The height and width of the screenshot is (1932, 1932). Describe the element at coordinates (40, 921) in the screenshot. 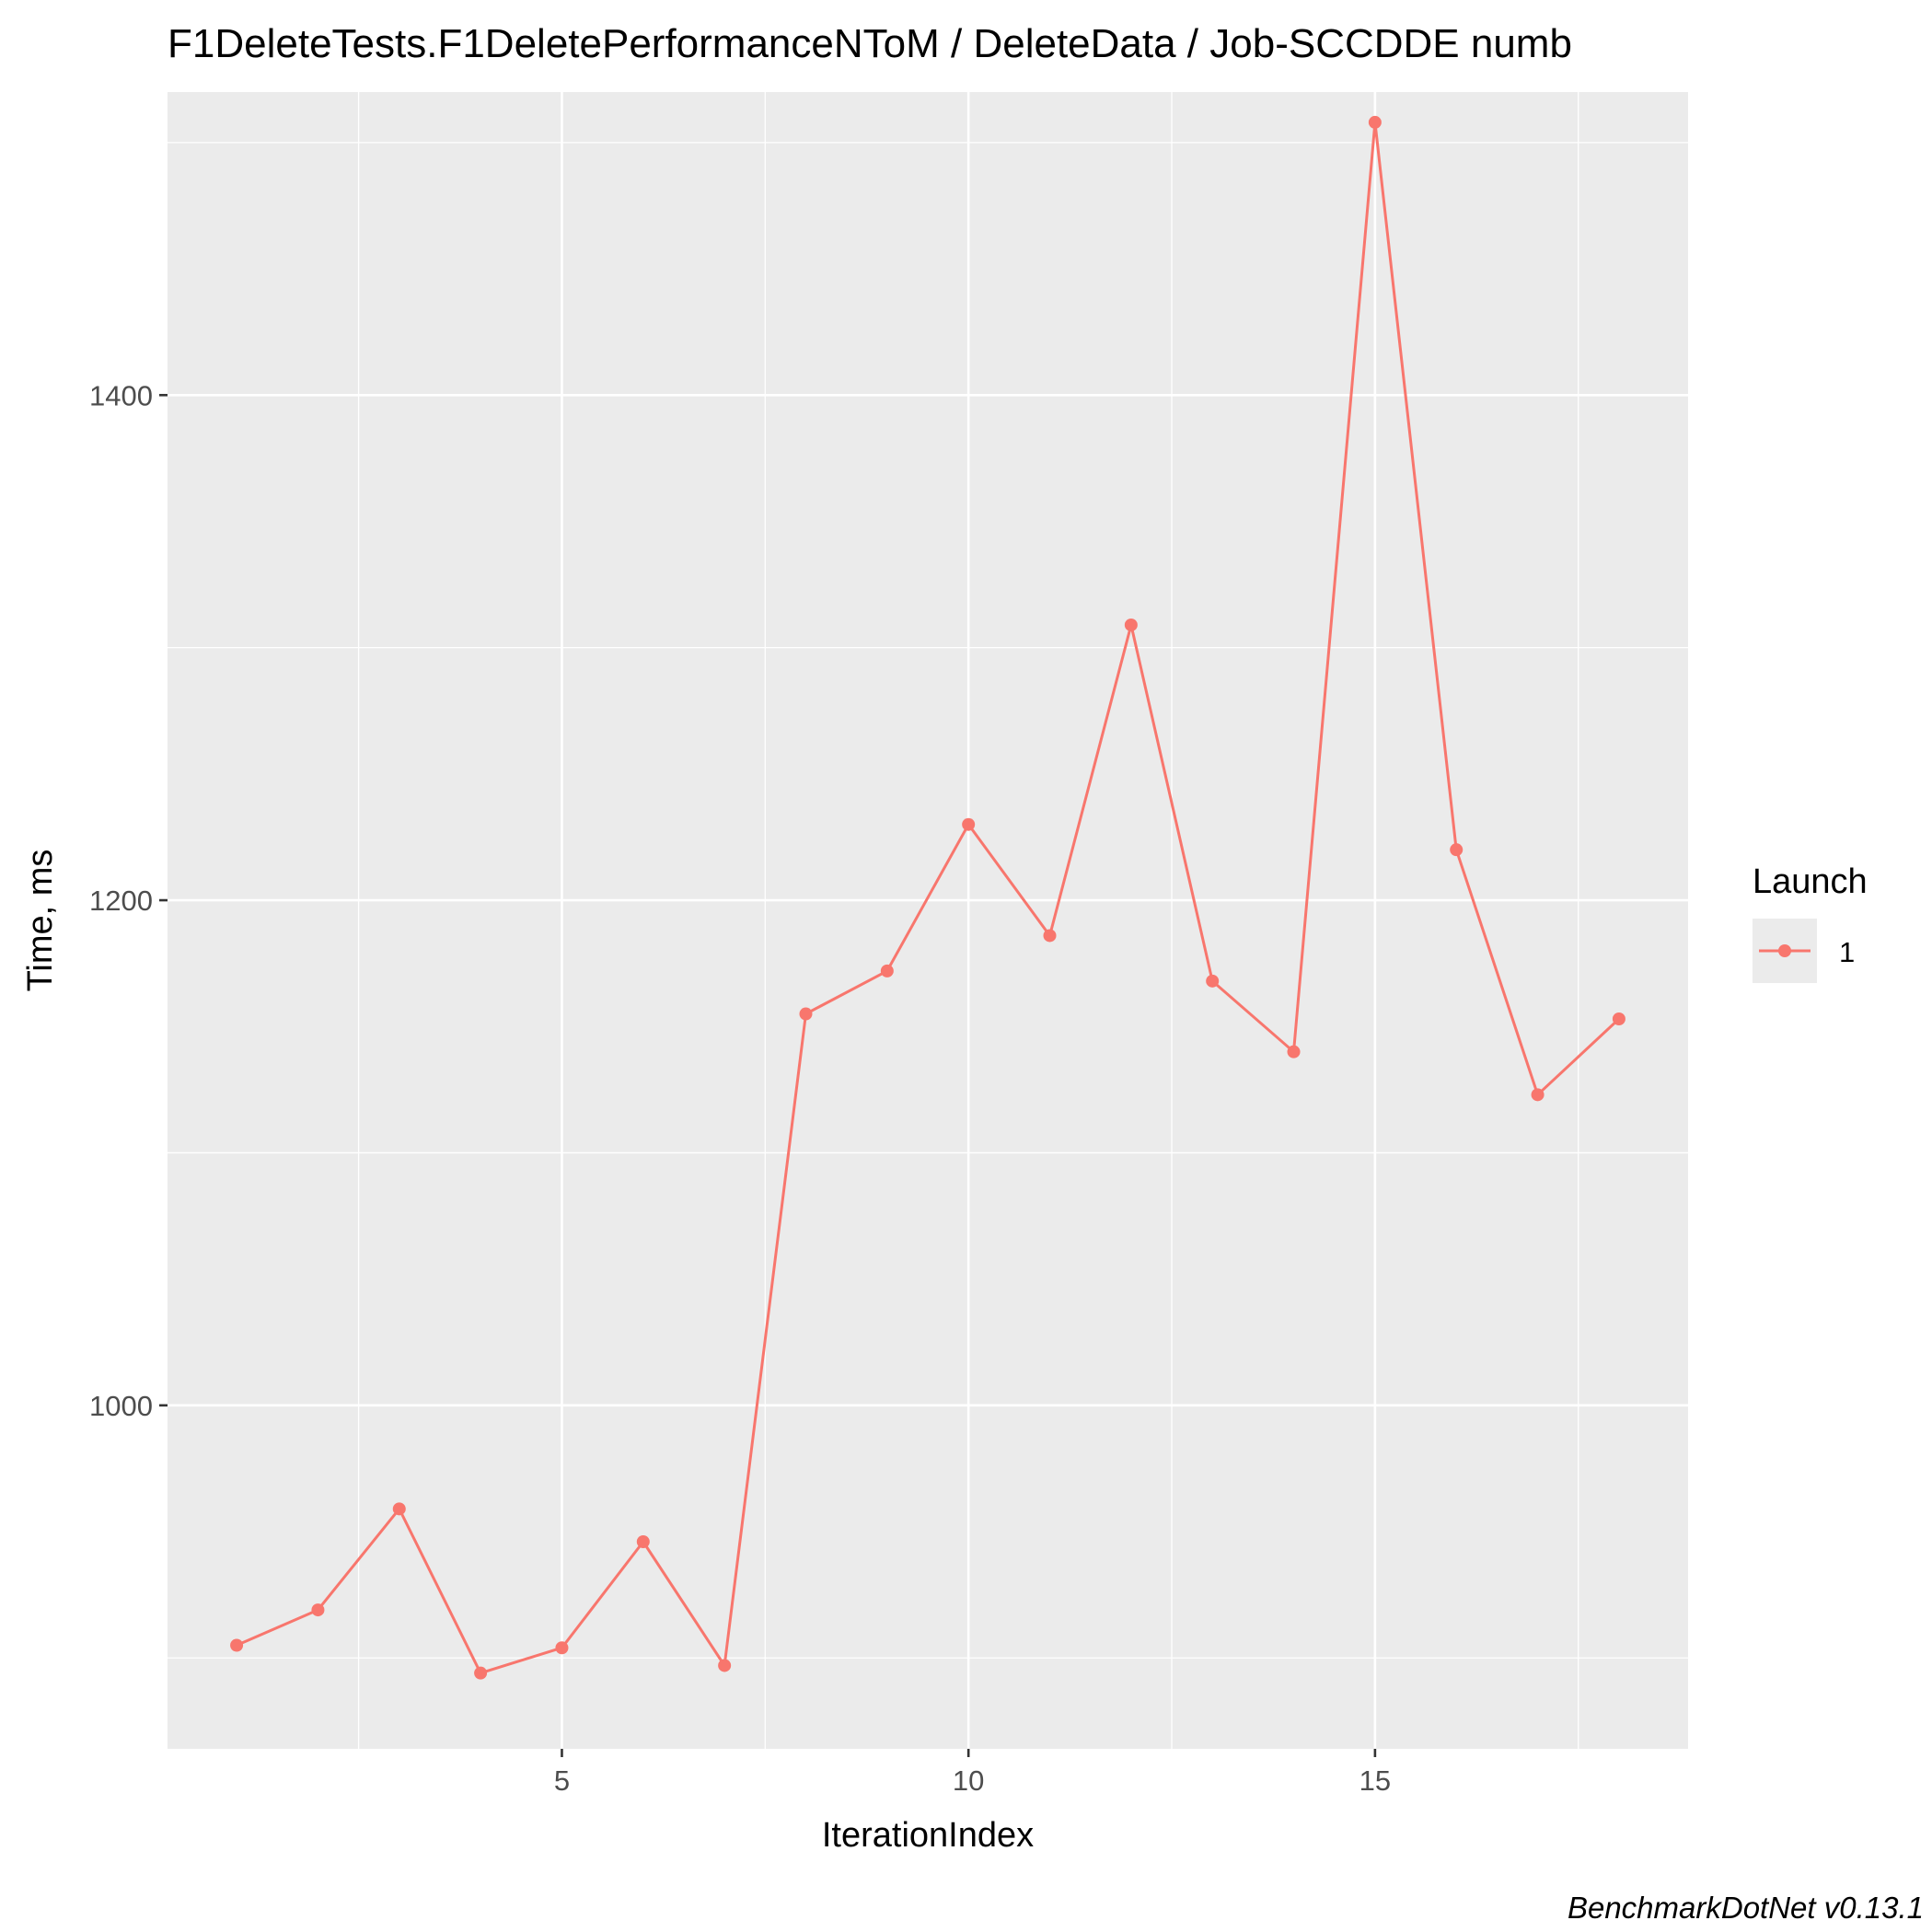

I see `y-axis-title: Time, ms` at that location.